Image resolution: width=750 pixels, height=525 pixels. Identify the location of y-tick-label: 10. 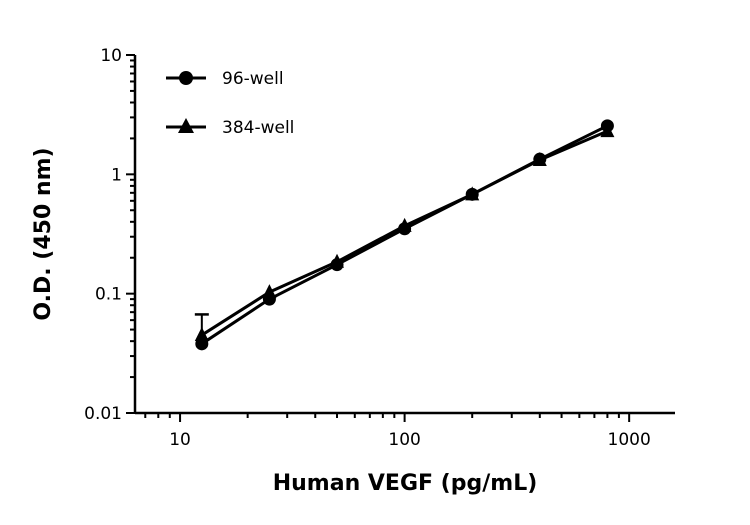
(111, 56).